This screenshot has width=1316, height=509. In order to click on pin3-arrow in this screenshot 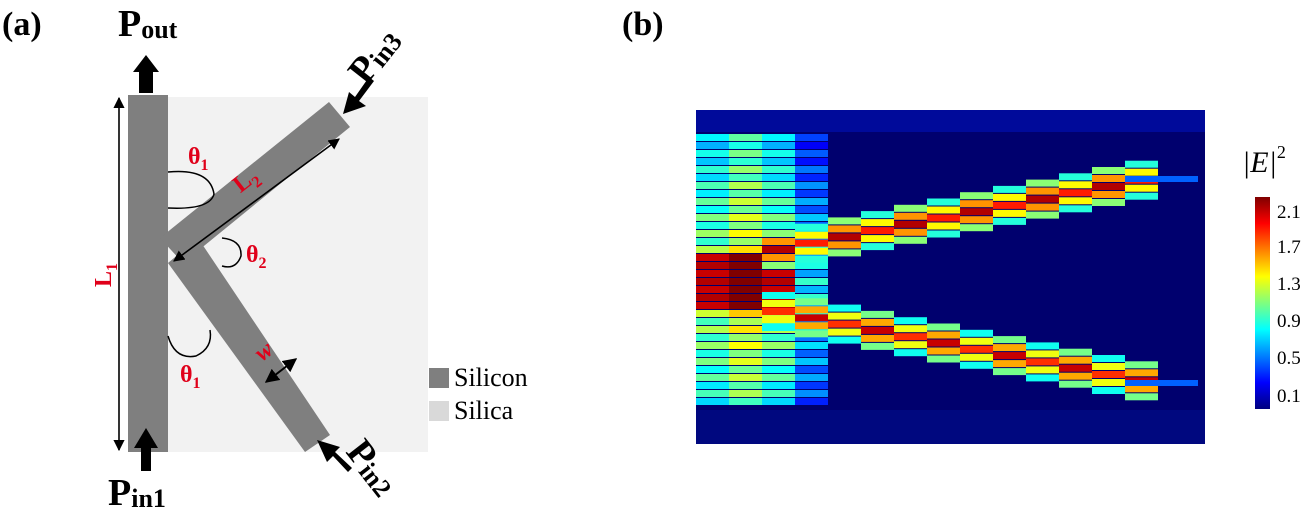, I will do `click(358, 95)`.